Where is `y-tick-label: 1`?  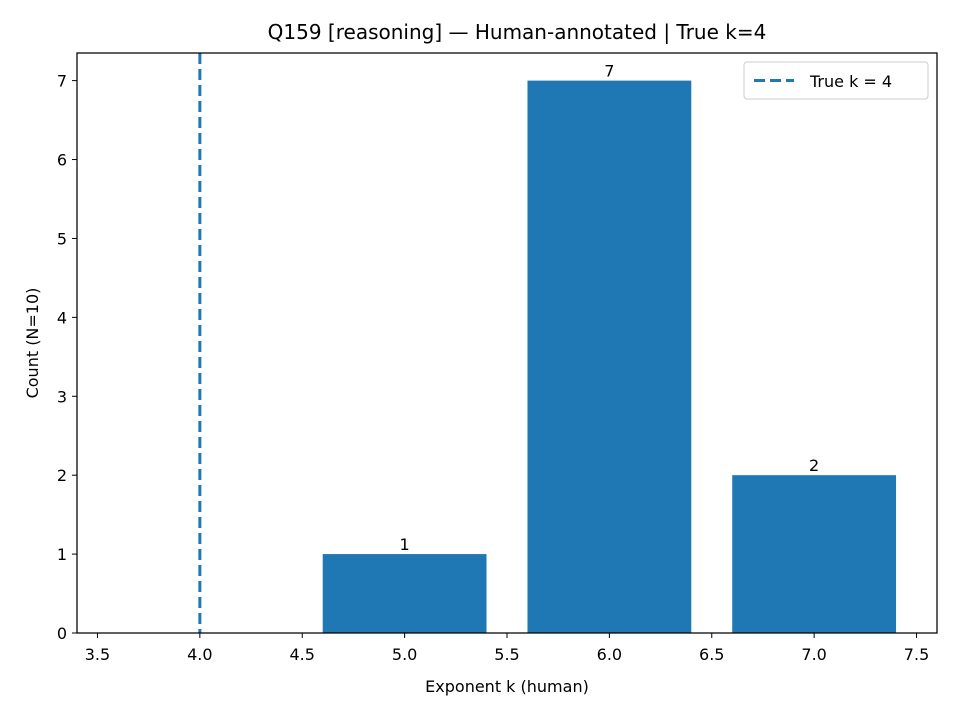 y-tick-label: 1 is located at coordinates (62, 554).